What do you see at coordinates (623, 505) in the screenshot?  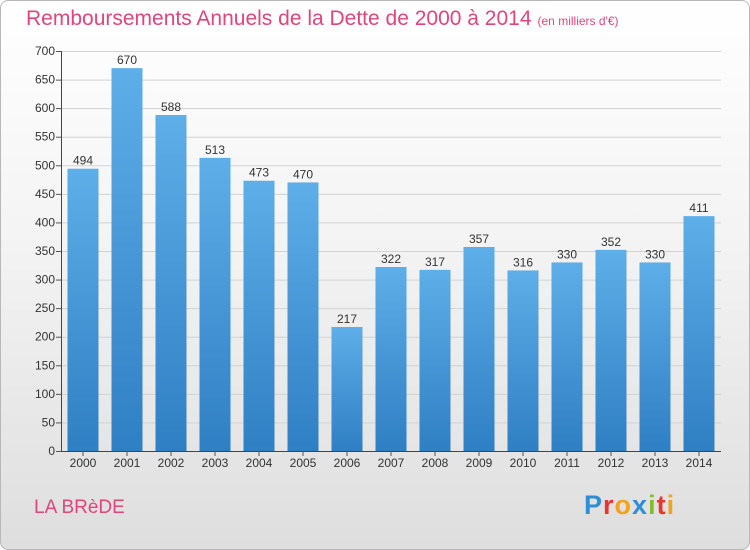 I see `logo-letter: o` at bounding box center [623, 505].